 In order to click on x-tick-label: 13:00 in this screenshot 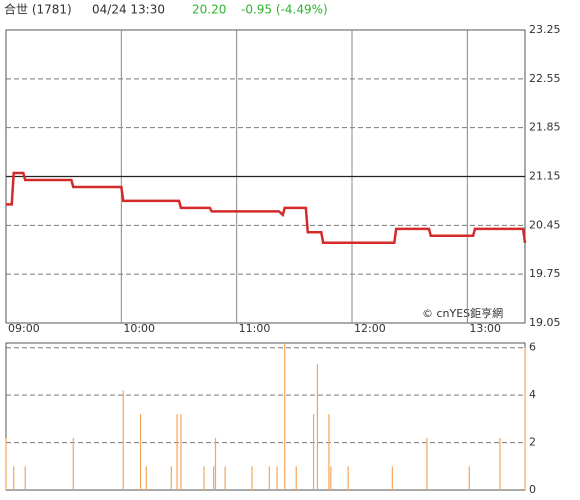, I will do `click(485, 328)`.